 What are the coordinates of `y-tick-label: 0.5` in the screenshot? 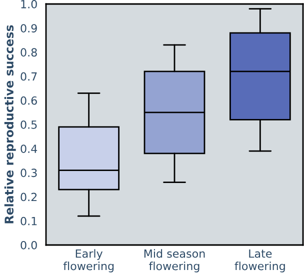 It's located at (28, 124).